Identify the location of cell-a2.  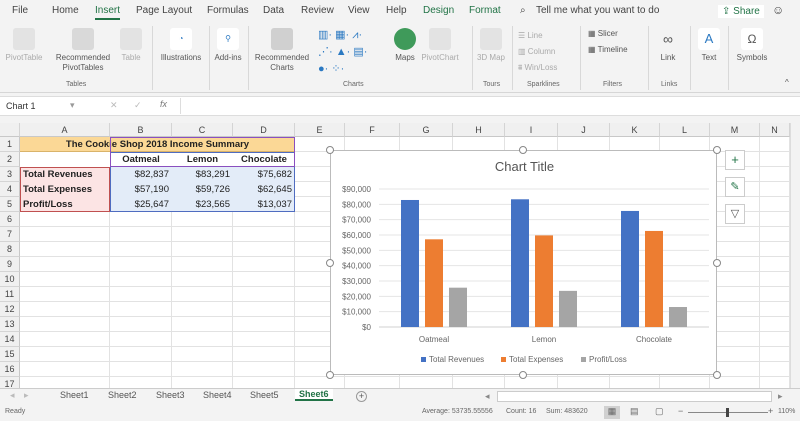
(65, 159).